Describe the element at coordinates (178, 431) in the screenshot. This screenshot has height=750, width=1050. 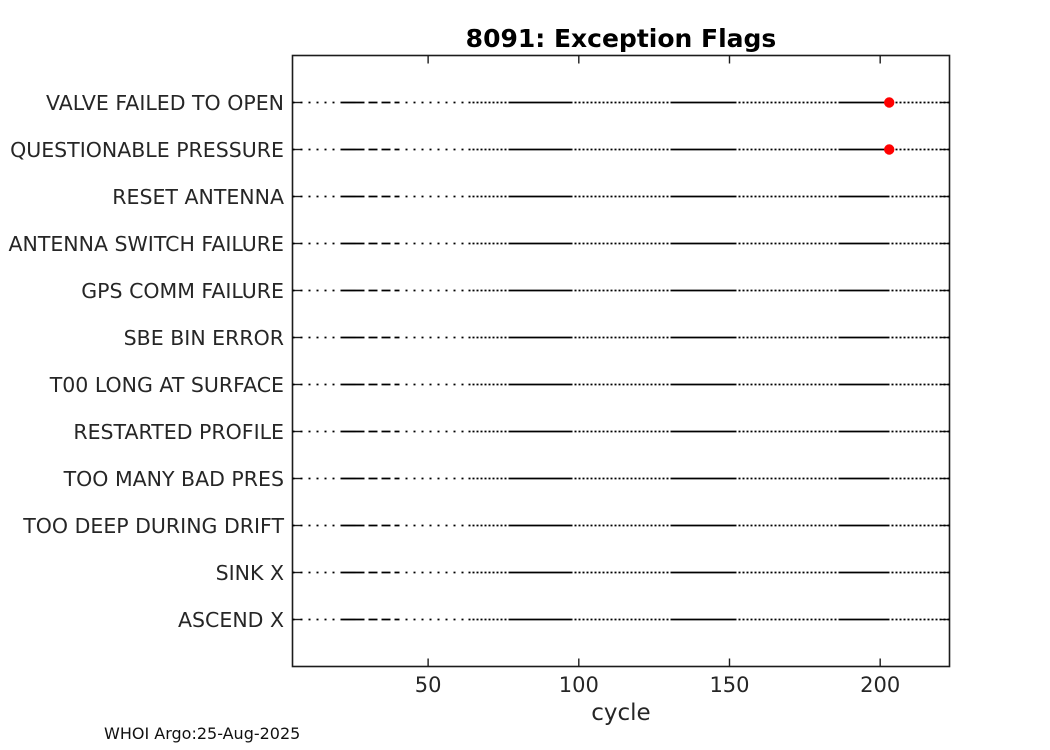
I see `y-tick-label: RESTARTED PROFILE` at that location.